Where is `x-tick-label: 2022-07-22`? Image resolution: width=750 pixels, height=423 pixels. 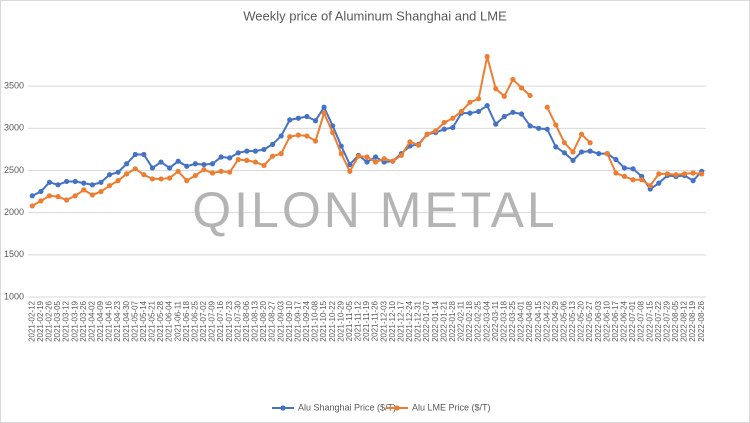 x-tick-label: 2022-07-22 is located at coordinates (658, 320).